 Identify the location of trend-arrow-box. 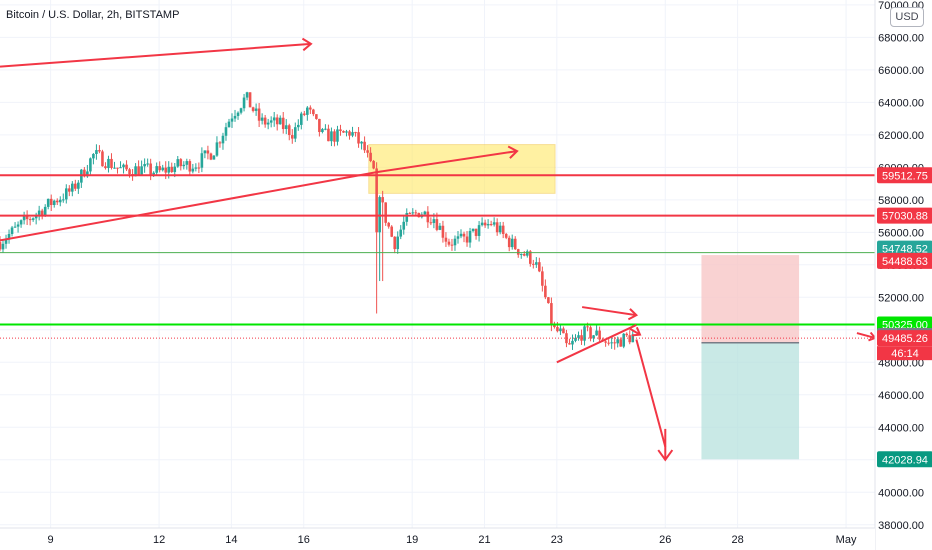
(446, 162).